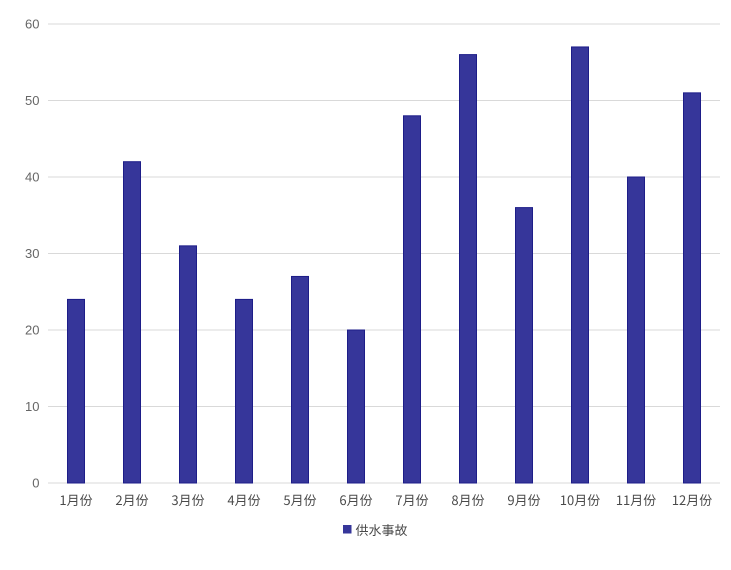  What do you see at coordinates (32, 177) in the screenshot?
I see `svg-text: 40` at bounding box center [32, 177].